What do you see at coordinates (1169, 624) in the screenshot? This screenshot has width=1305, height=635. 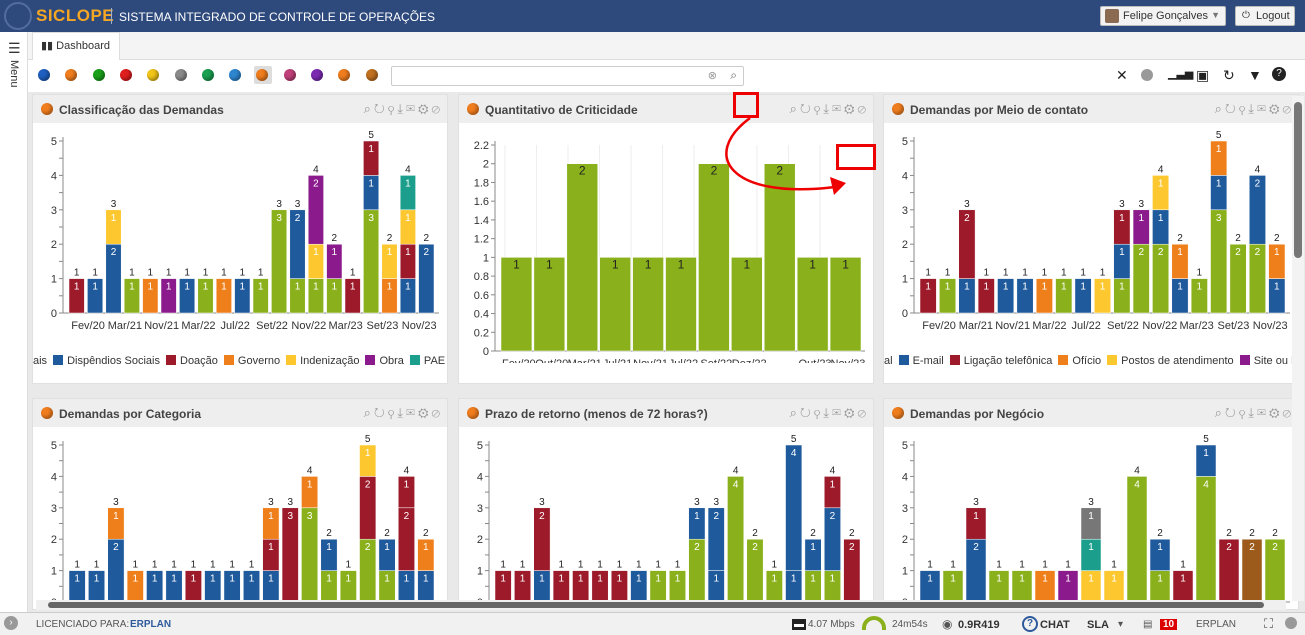 I see `notification-badge: 10` at bounding box center [1169, 624].